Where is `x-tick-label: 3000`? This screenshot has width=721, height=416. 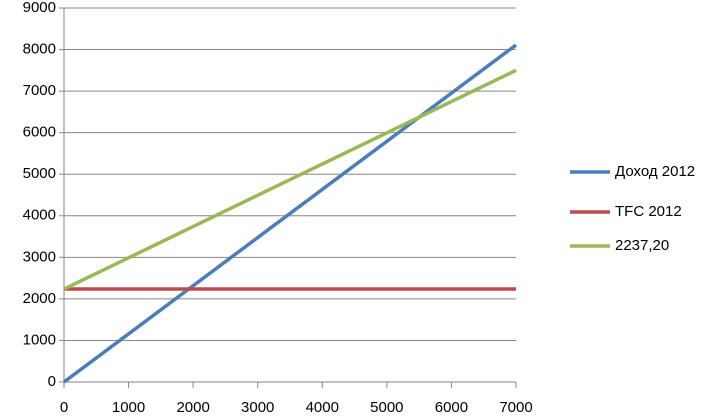 x-tick-label: 3000 is located at coordinates (257, 407).